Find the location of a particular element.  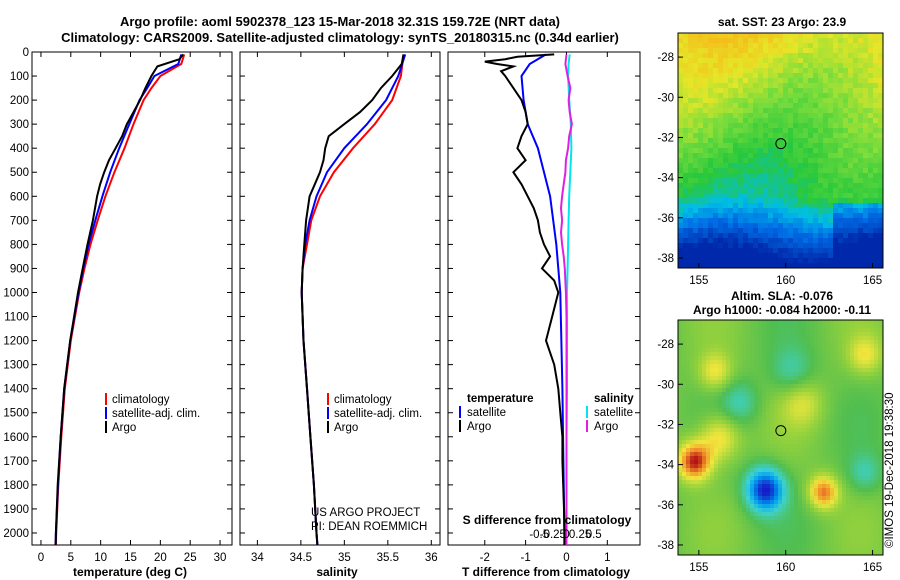

y-tick-label: 1800 is located at coordinates (16, 486).